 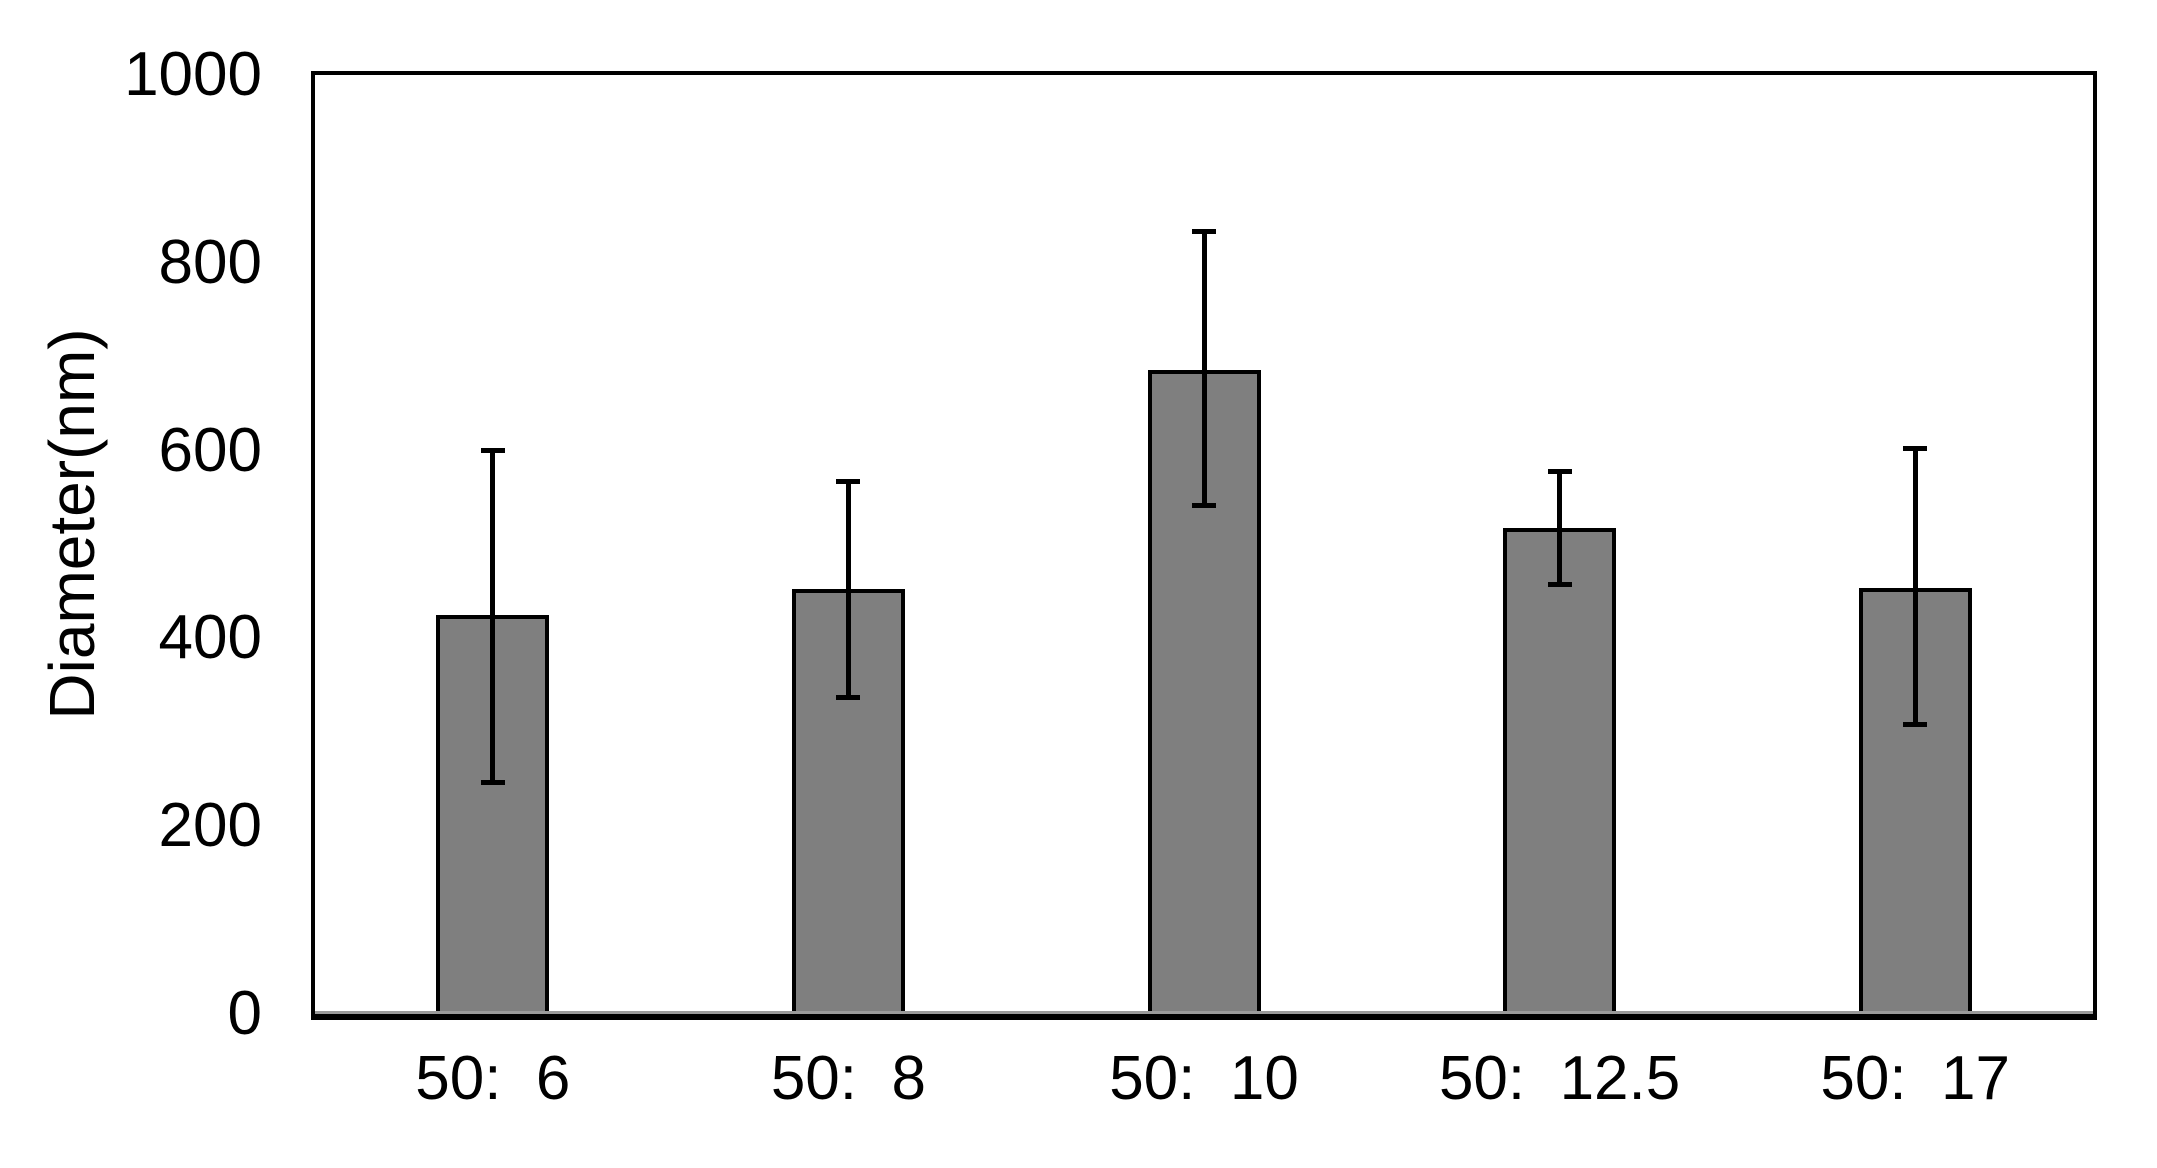 What do you see at coordinates (210, 826) in the screenshot?
I see `y-tick-label: 200` at bounding box center [210, 826].